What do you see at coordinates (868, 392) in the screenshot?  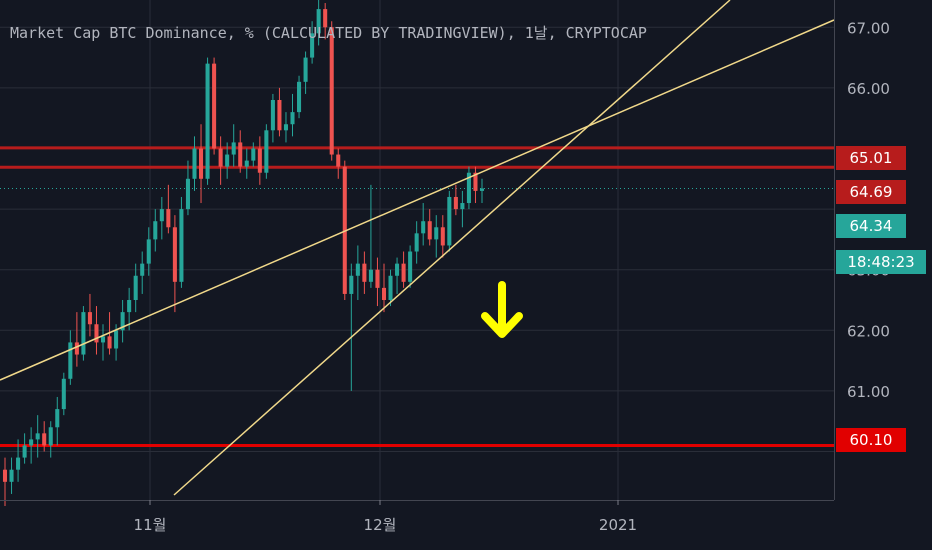 I see `y-tick-label: 61.00` at bounding box center [868, 392].